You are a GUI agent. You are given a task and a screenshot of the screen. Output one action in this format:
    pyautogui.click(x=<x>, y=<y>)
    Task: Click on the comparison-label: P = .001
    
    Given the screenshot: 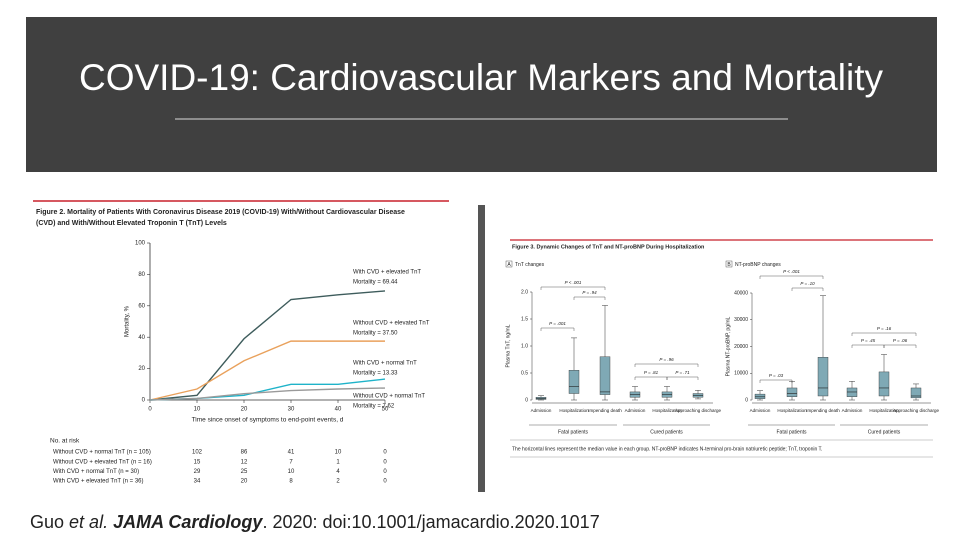 What is the action you would take?
    pyautogui.click(x=557, y=323)
    